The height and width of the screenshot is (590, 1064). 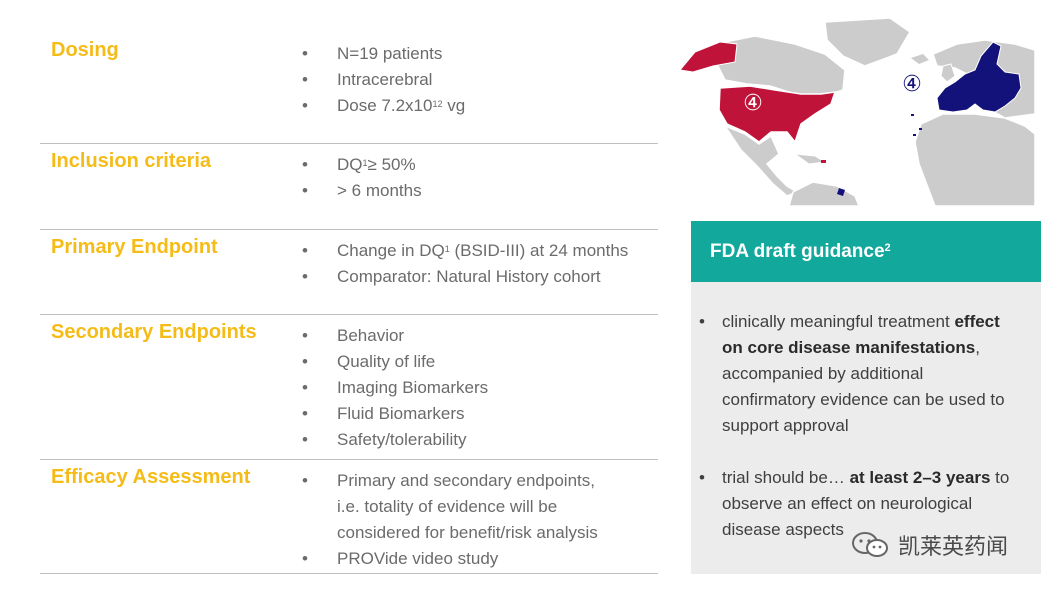 I want to click on row-title: Dosing, so click(x=85, y=50).